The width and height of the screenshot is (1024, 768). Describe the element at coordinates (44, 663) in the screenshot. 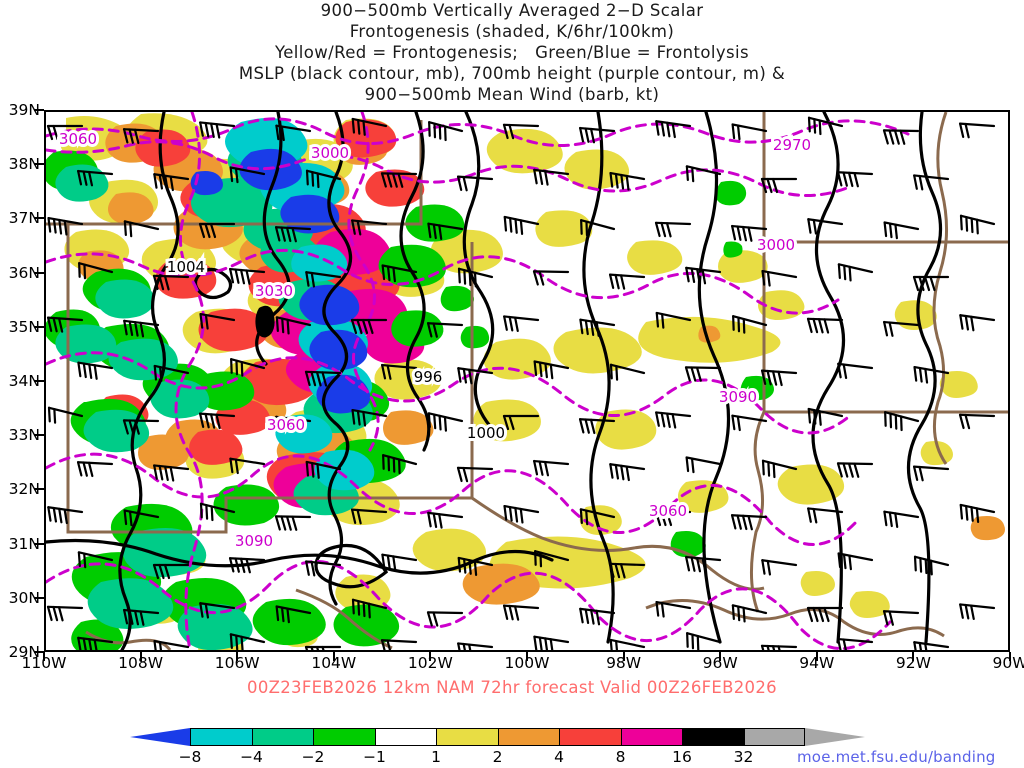

I see `x-tick-label: 110W` at that location.